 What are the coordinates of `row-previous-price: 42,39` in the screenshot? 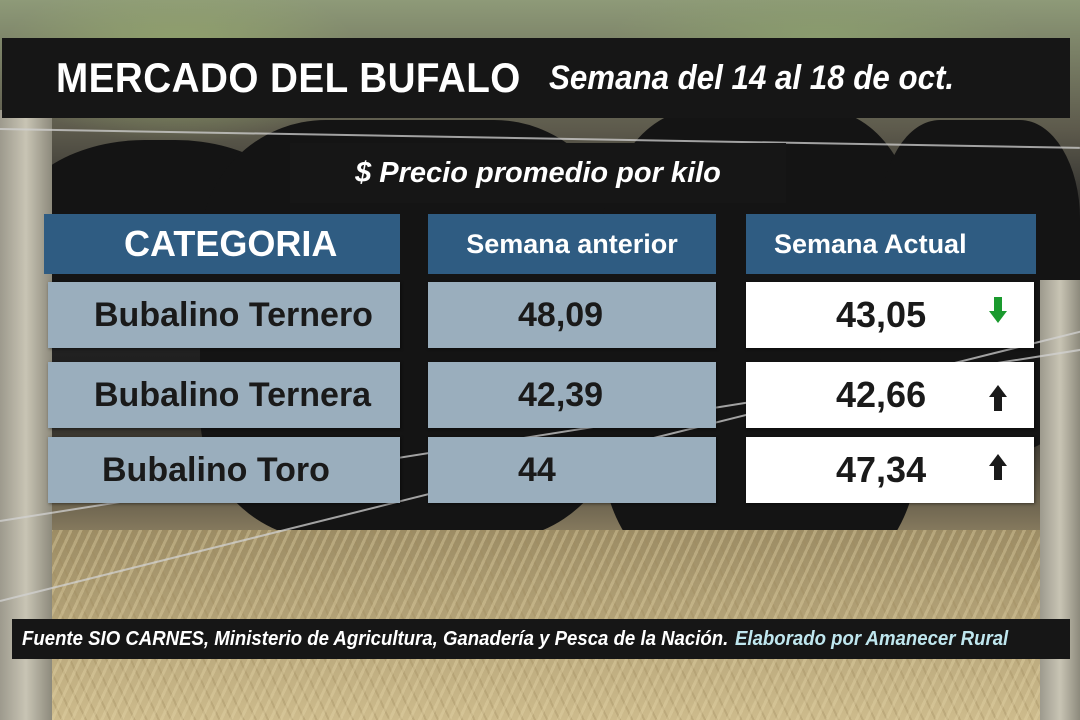 It's located at (572, 395).